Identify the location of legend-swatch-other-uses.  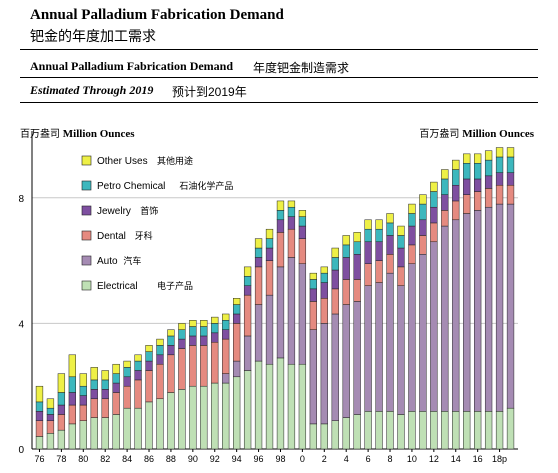
(86, 160).